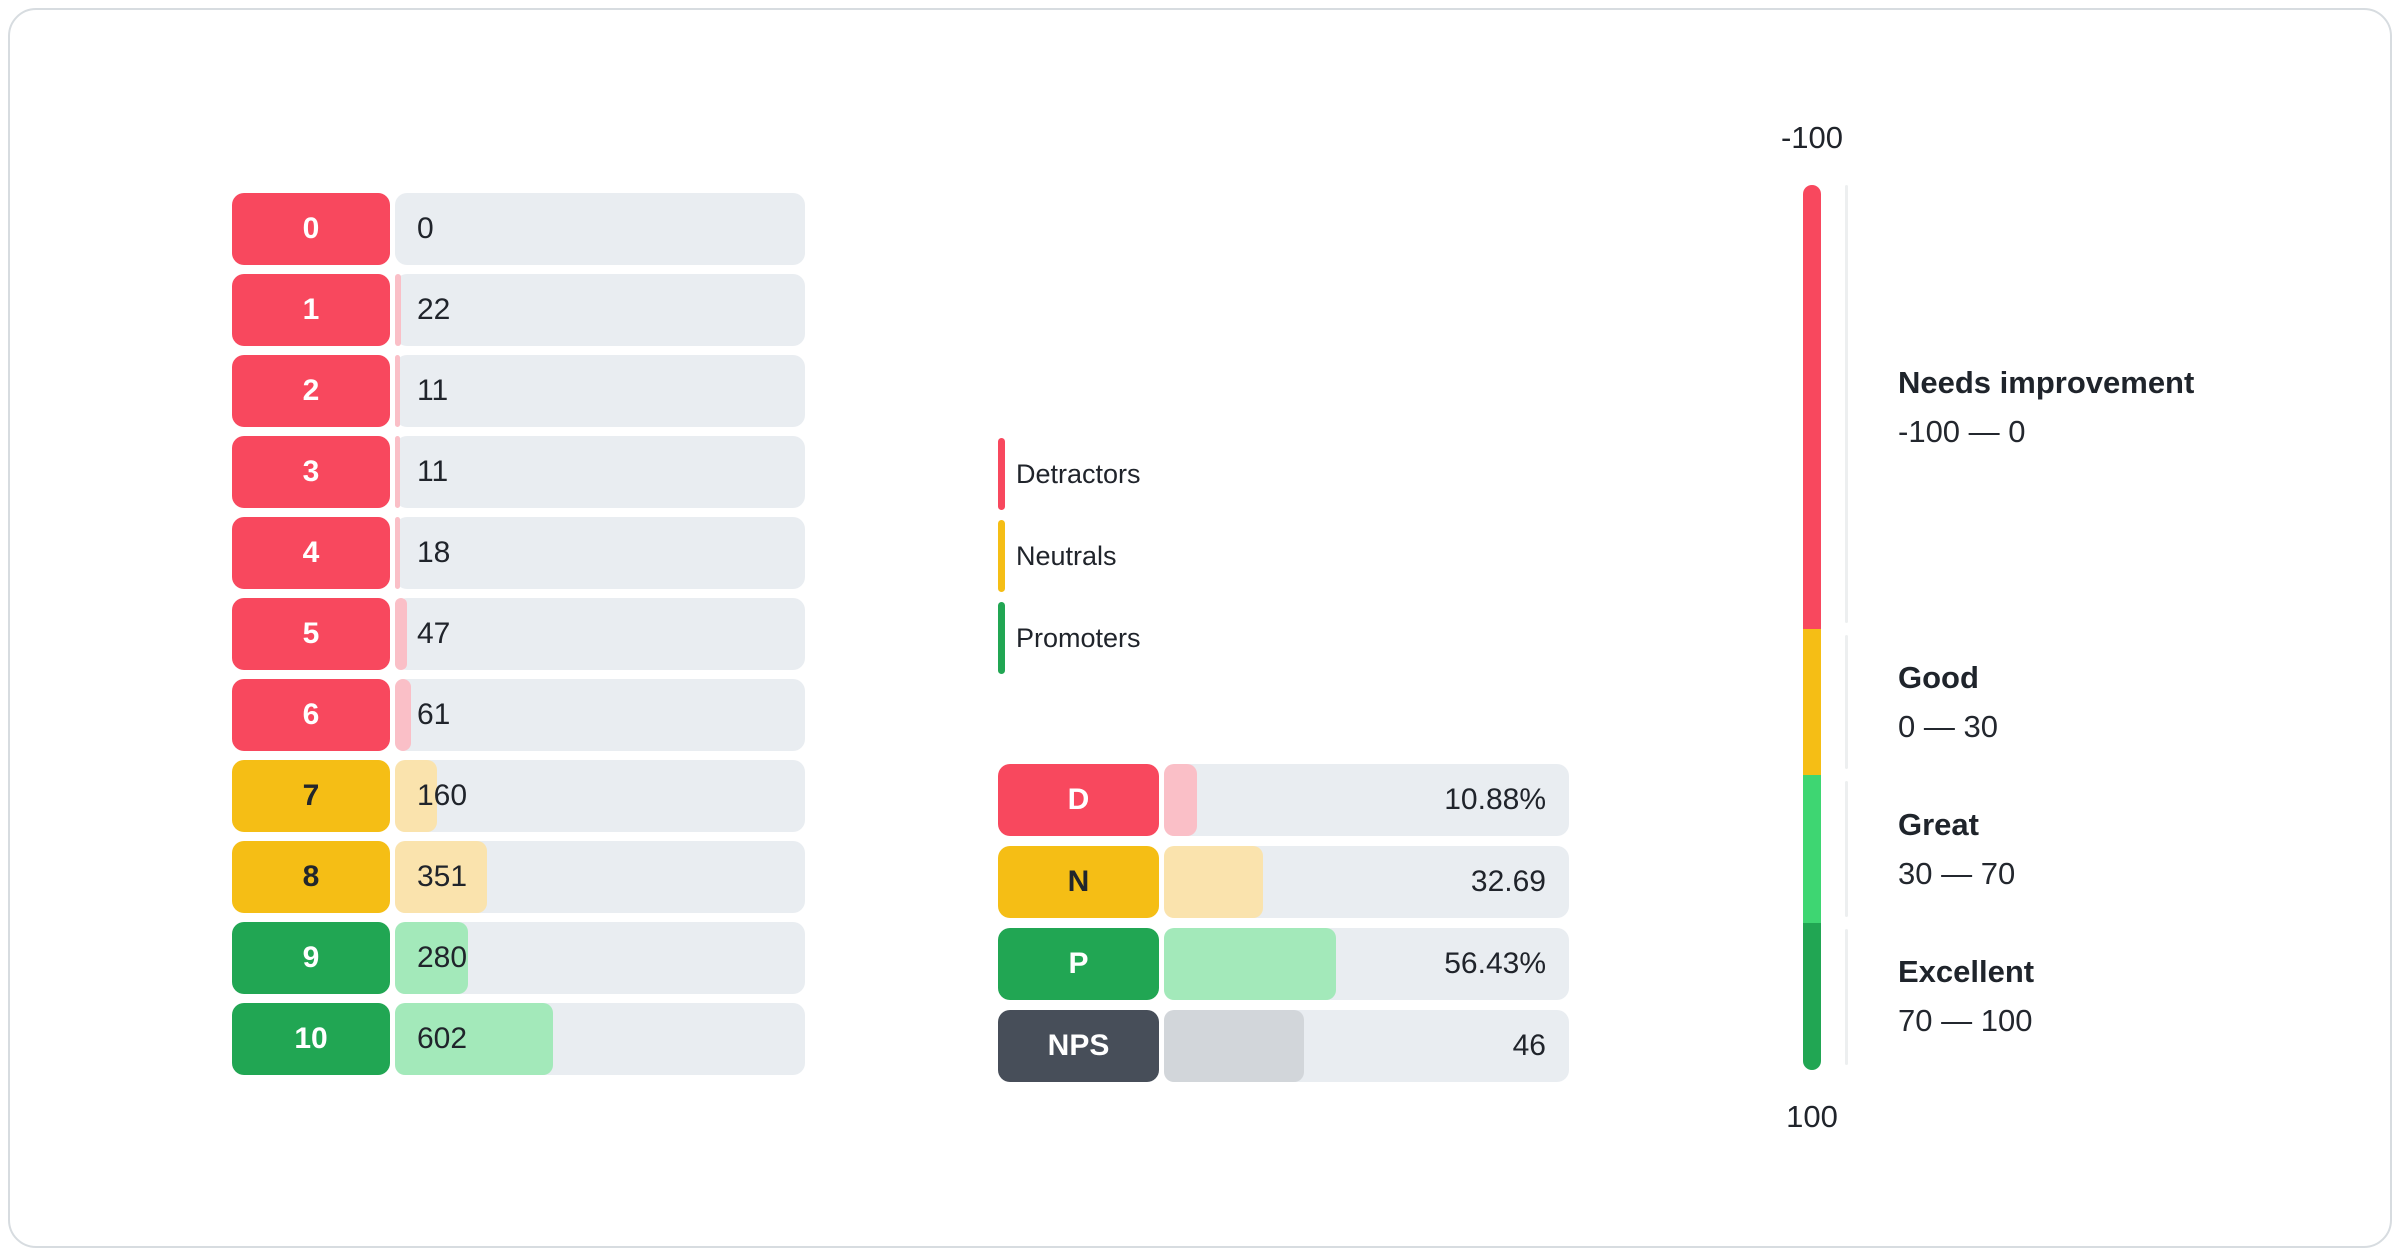 The height and width of the screenshot is (1256, 2400). What do you see at coordinates (311, 310) in the screenshot?
I see `score-badge-1: 1` at bounding box center [311, 310].